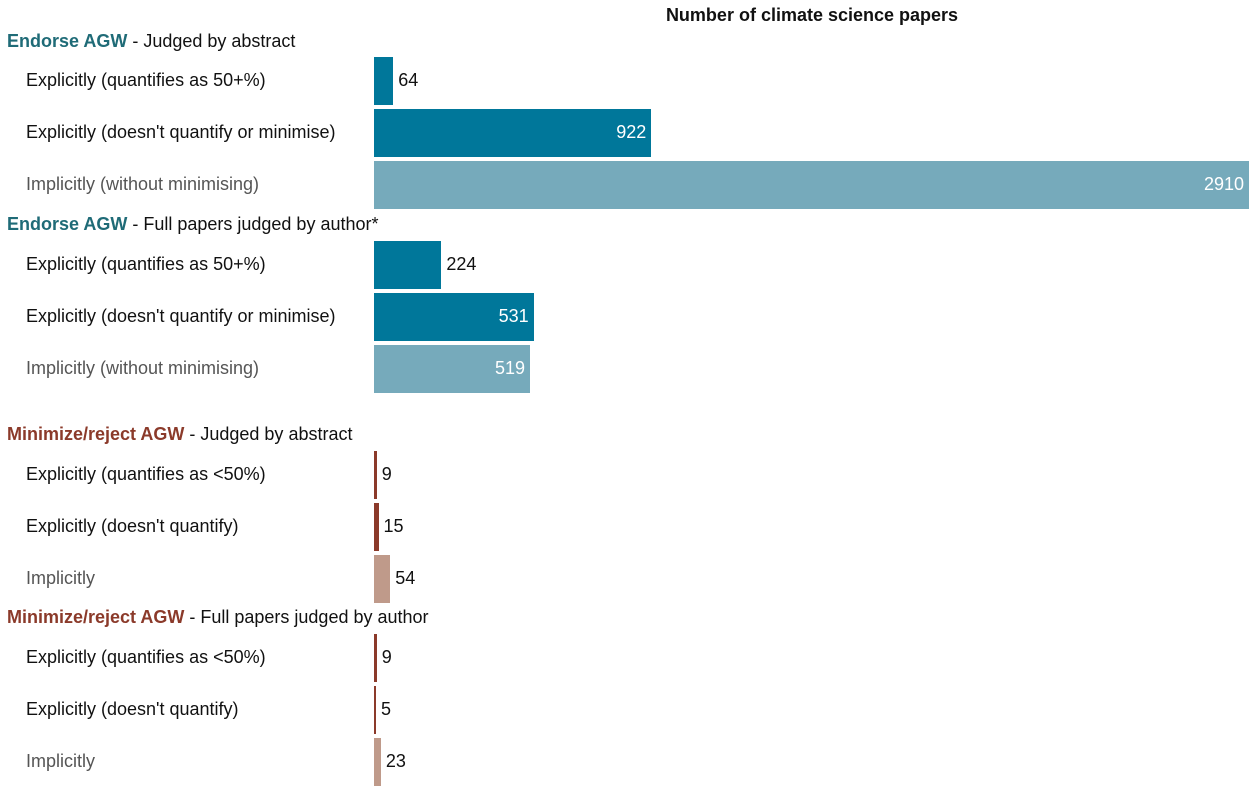 The width and height of the screenshot is (1256, 795). I want to click on group-subtitle: - Full papers judged by author*, so click(253, 224).